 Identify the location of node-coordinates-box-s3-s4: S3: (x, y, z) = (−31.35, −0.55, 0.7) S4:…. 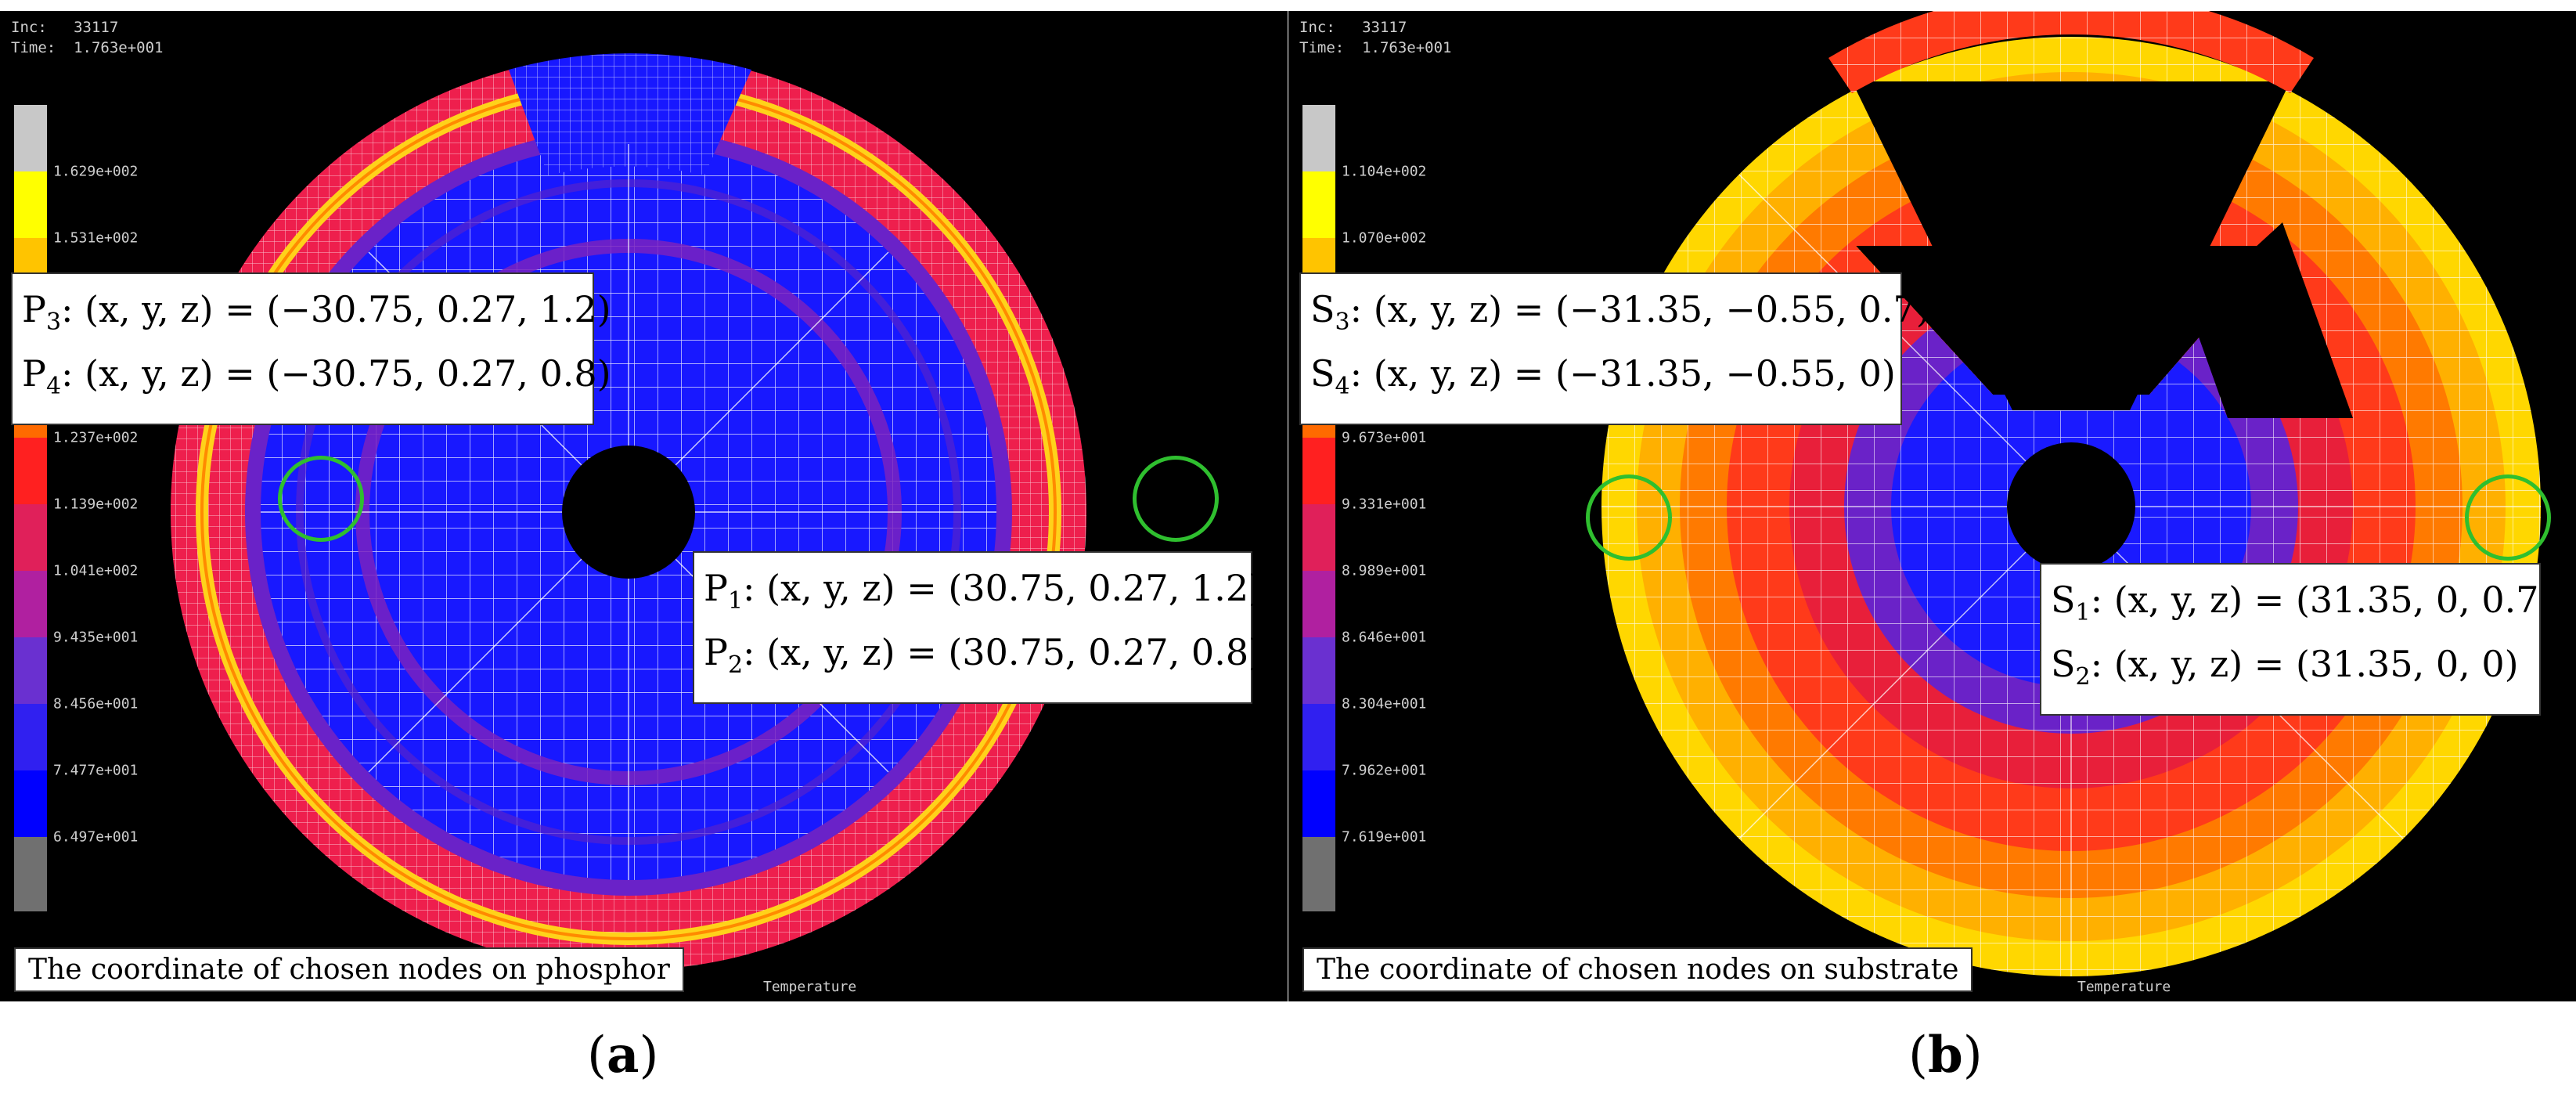
(1614, 348).